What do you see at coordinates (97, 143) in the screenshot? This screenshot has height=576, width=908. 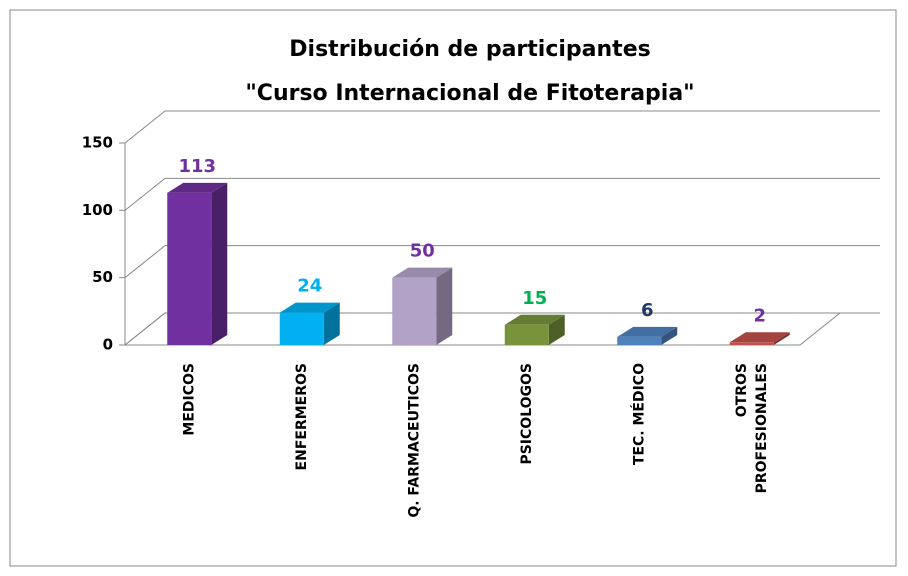 I see `y-tick-label: 150` at bounding box center [97, 143].